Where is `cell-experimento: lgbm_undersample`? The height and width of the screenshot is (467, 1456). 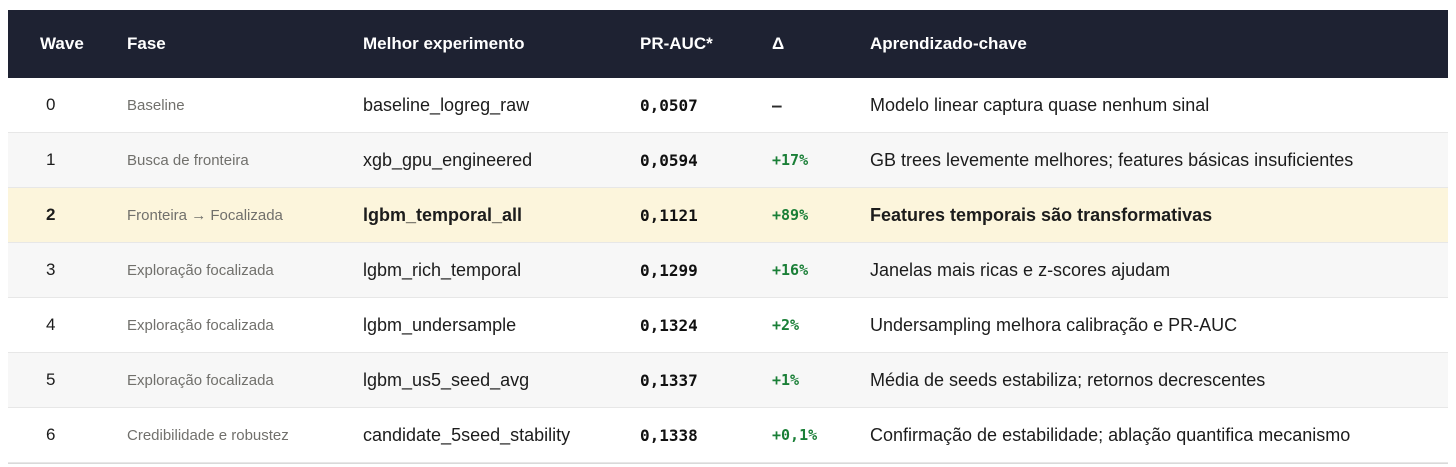 cell-experimento: lgbm_undersample is located at coordinates (440, 324).